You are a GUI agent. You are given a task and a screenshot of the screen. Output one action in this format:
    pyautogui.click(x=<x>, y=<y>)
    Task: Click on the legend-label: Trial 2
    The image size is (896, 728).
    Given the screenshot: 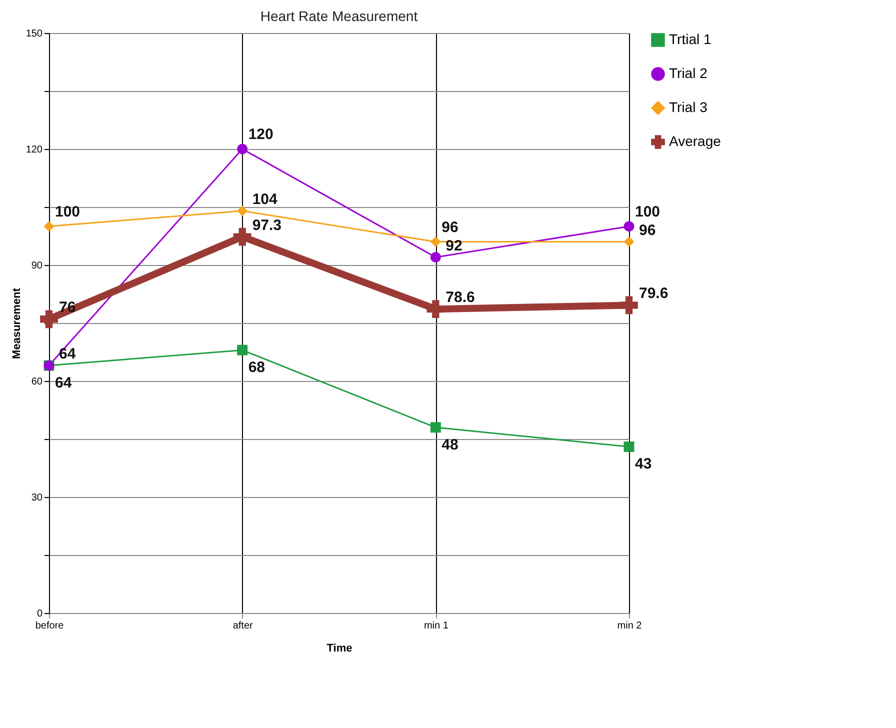 What is the action you would take?
    pyautogui.click(x=688, y=73)
    